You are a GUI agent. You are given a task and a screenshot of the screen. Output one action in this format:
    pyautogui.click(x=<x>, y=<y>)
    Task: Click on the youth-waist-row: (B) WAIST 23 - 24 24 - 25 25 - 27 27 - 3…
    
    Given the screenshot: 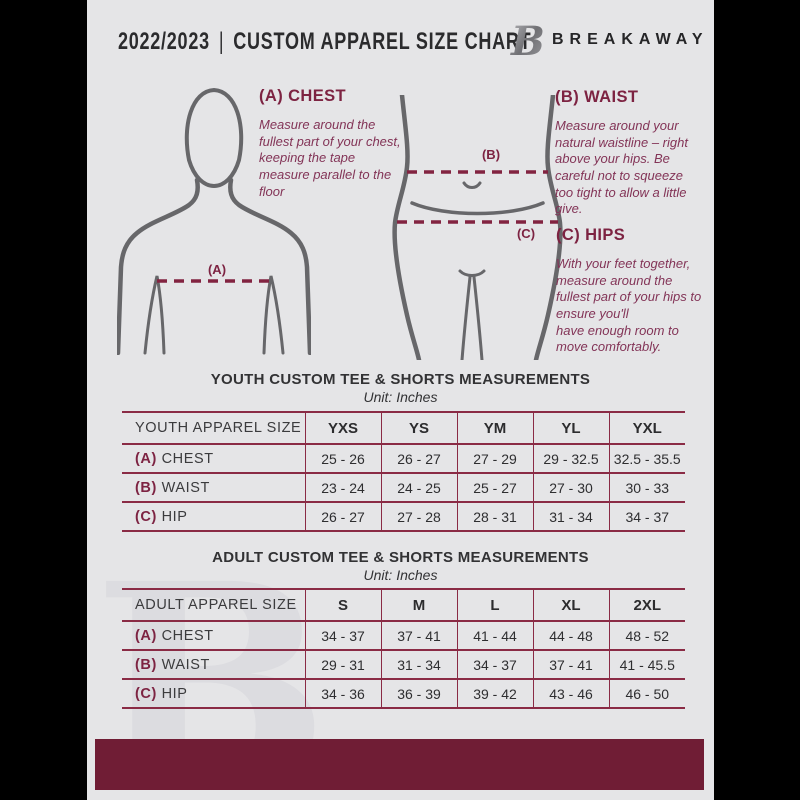 What is the action you would take?
    pyautogui.click(x=403, y=487)
    